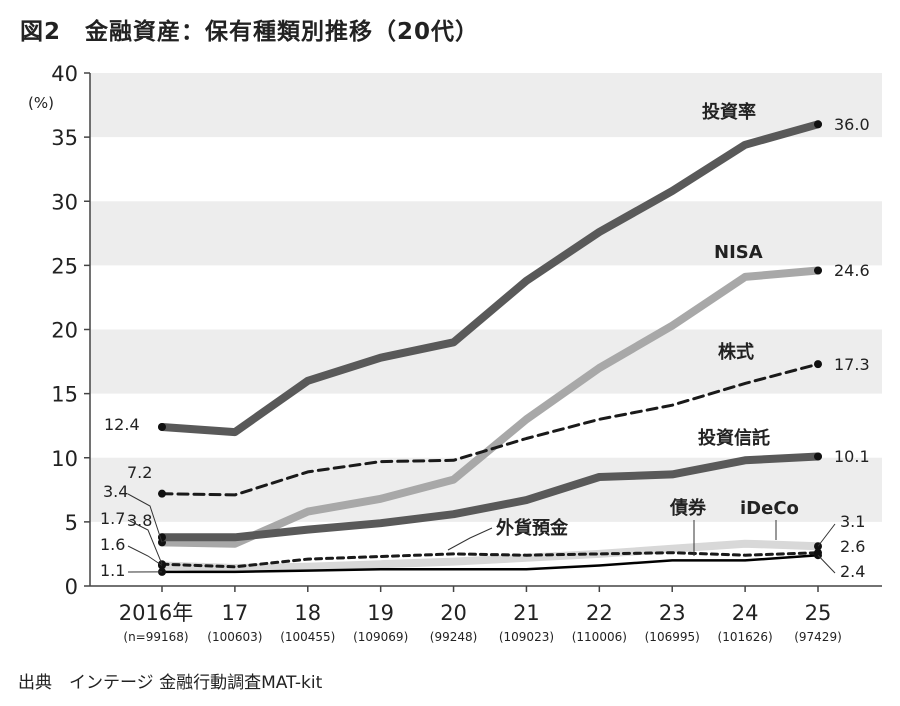  Describe the element at coordinates (490, 560) in the screenshot. I see `series-line-外貨預金` at that location.